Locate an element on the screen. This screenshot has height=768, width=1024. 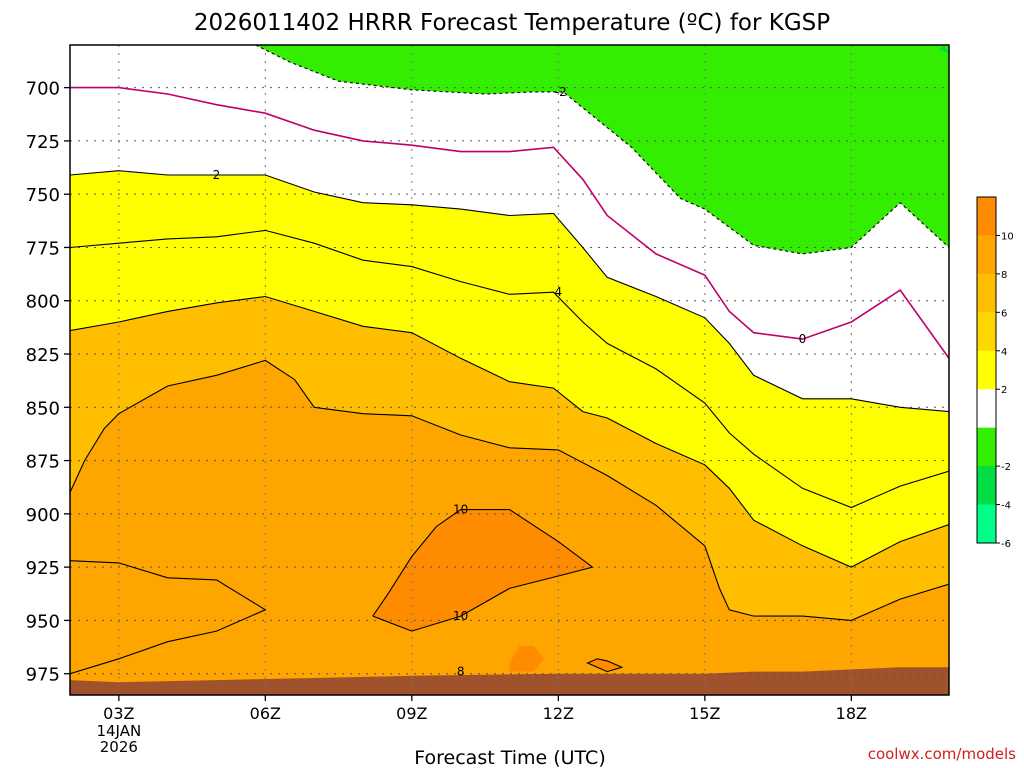
y-tick-label-850: 850 is located at coordinates (43, 408).